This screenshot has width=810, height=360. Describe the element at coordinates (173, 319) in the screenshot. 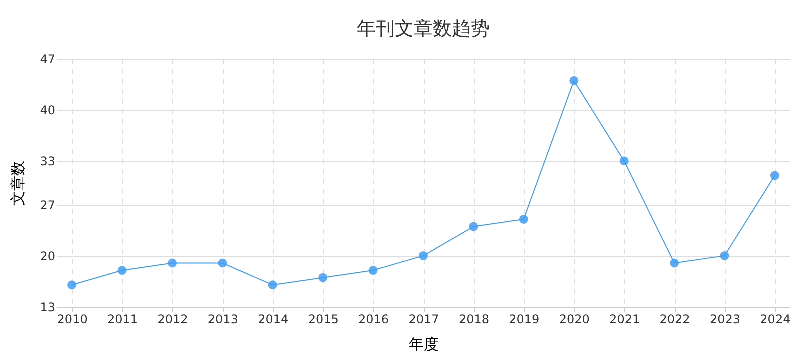

I see `x-tick-label: 2012` at that location.